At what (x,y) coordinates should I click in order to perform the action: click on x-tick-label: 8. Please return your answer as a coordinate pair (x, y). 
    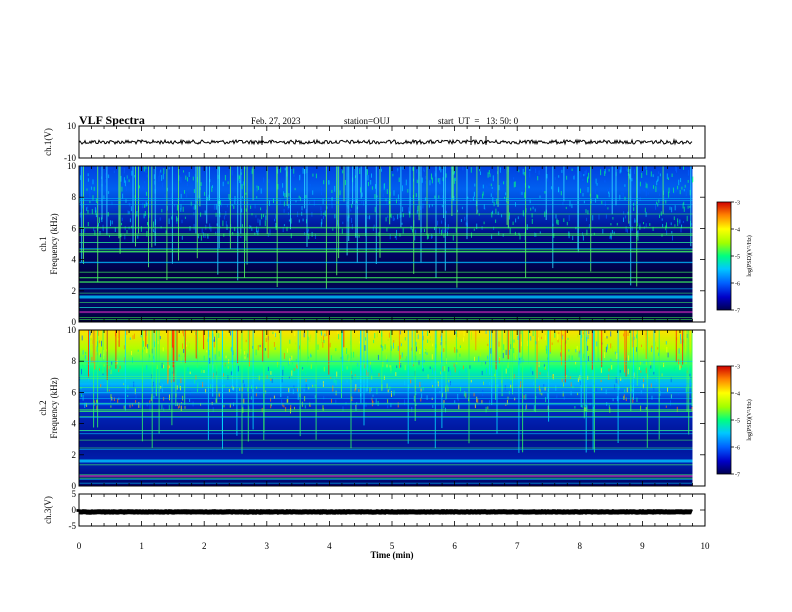
    Looking at the image, I should click on (580, 546).